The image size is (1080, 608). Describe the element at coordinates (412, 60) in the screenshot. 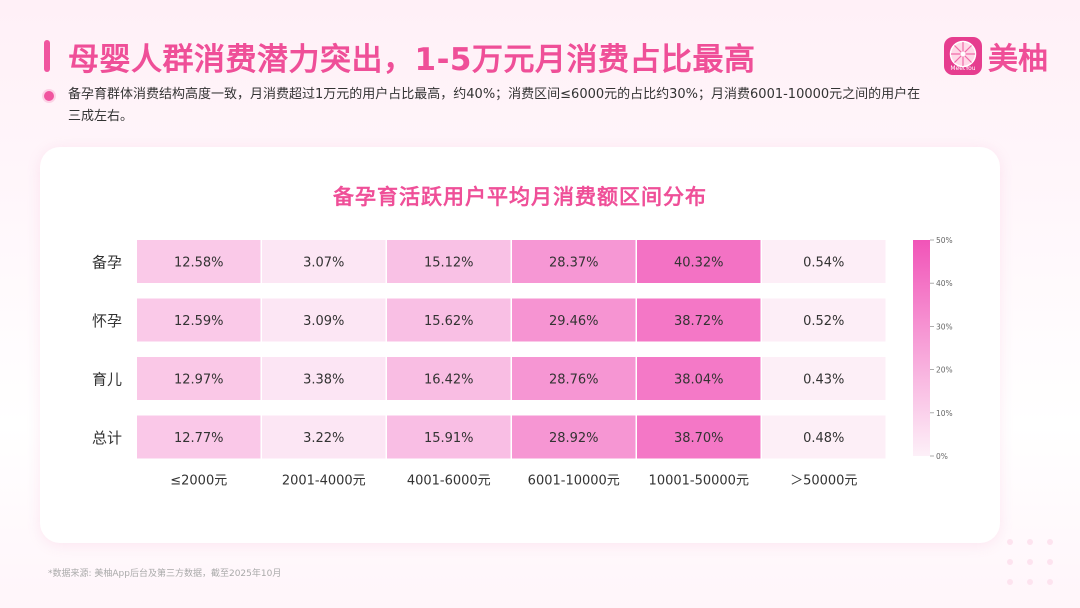

I see `page-title: 母婴人群消费潜力突出，1-5万元月消费占比最高` at that location.